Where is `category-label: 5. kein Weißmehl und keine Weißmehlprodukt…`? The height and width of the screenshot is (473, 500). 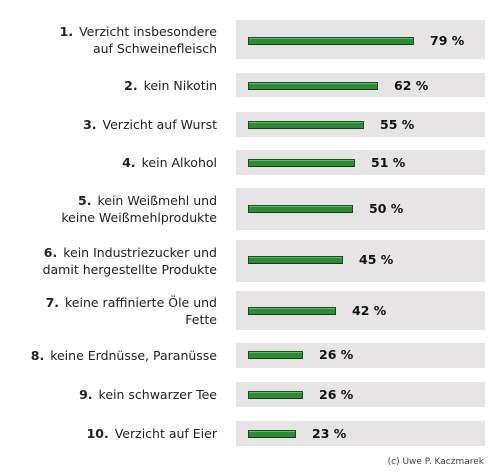
category-label: 5. kein Weißmehl und keine Weißmehlprodukt… is located at coordinates (108, 209).